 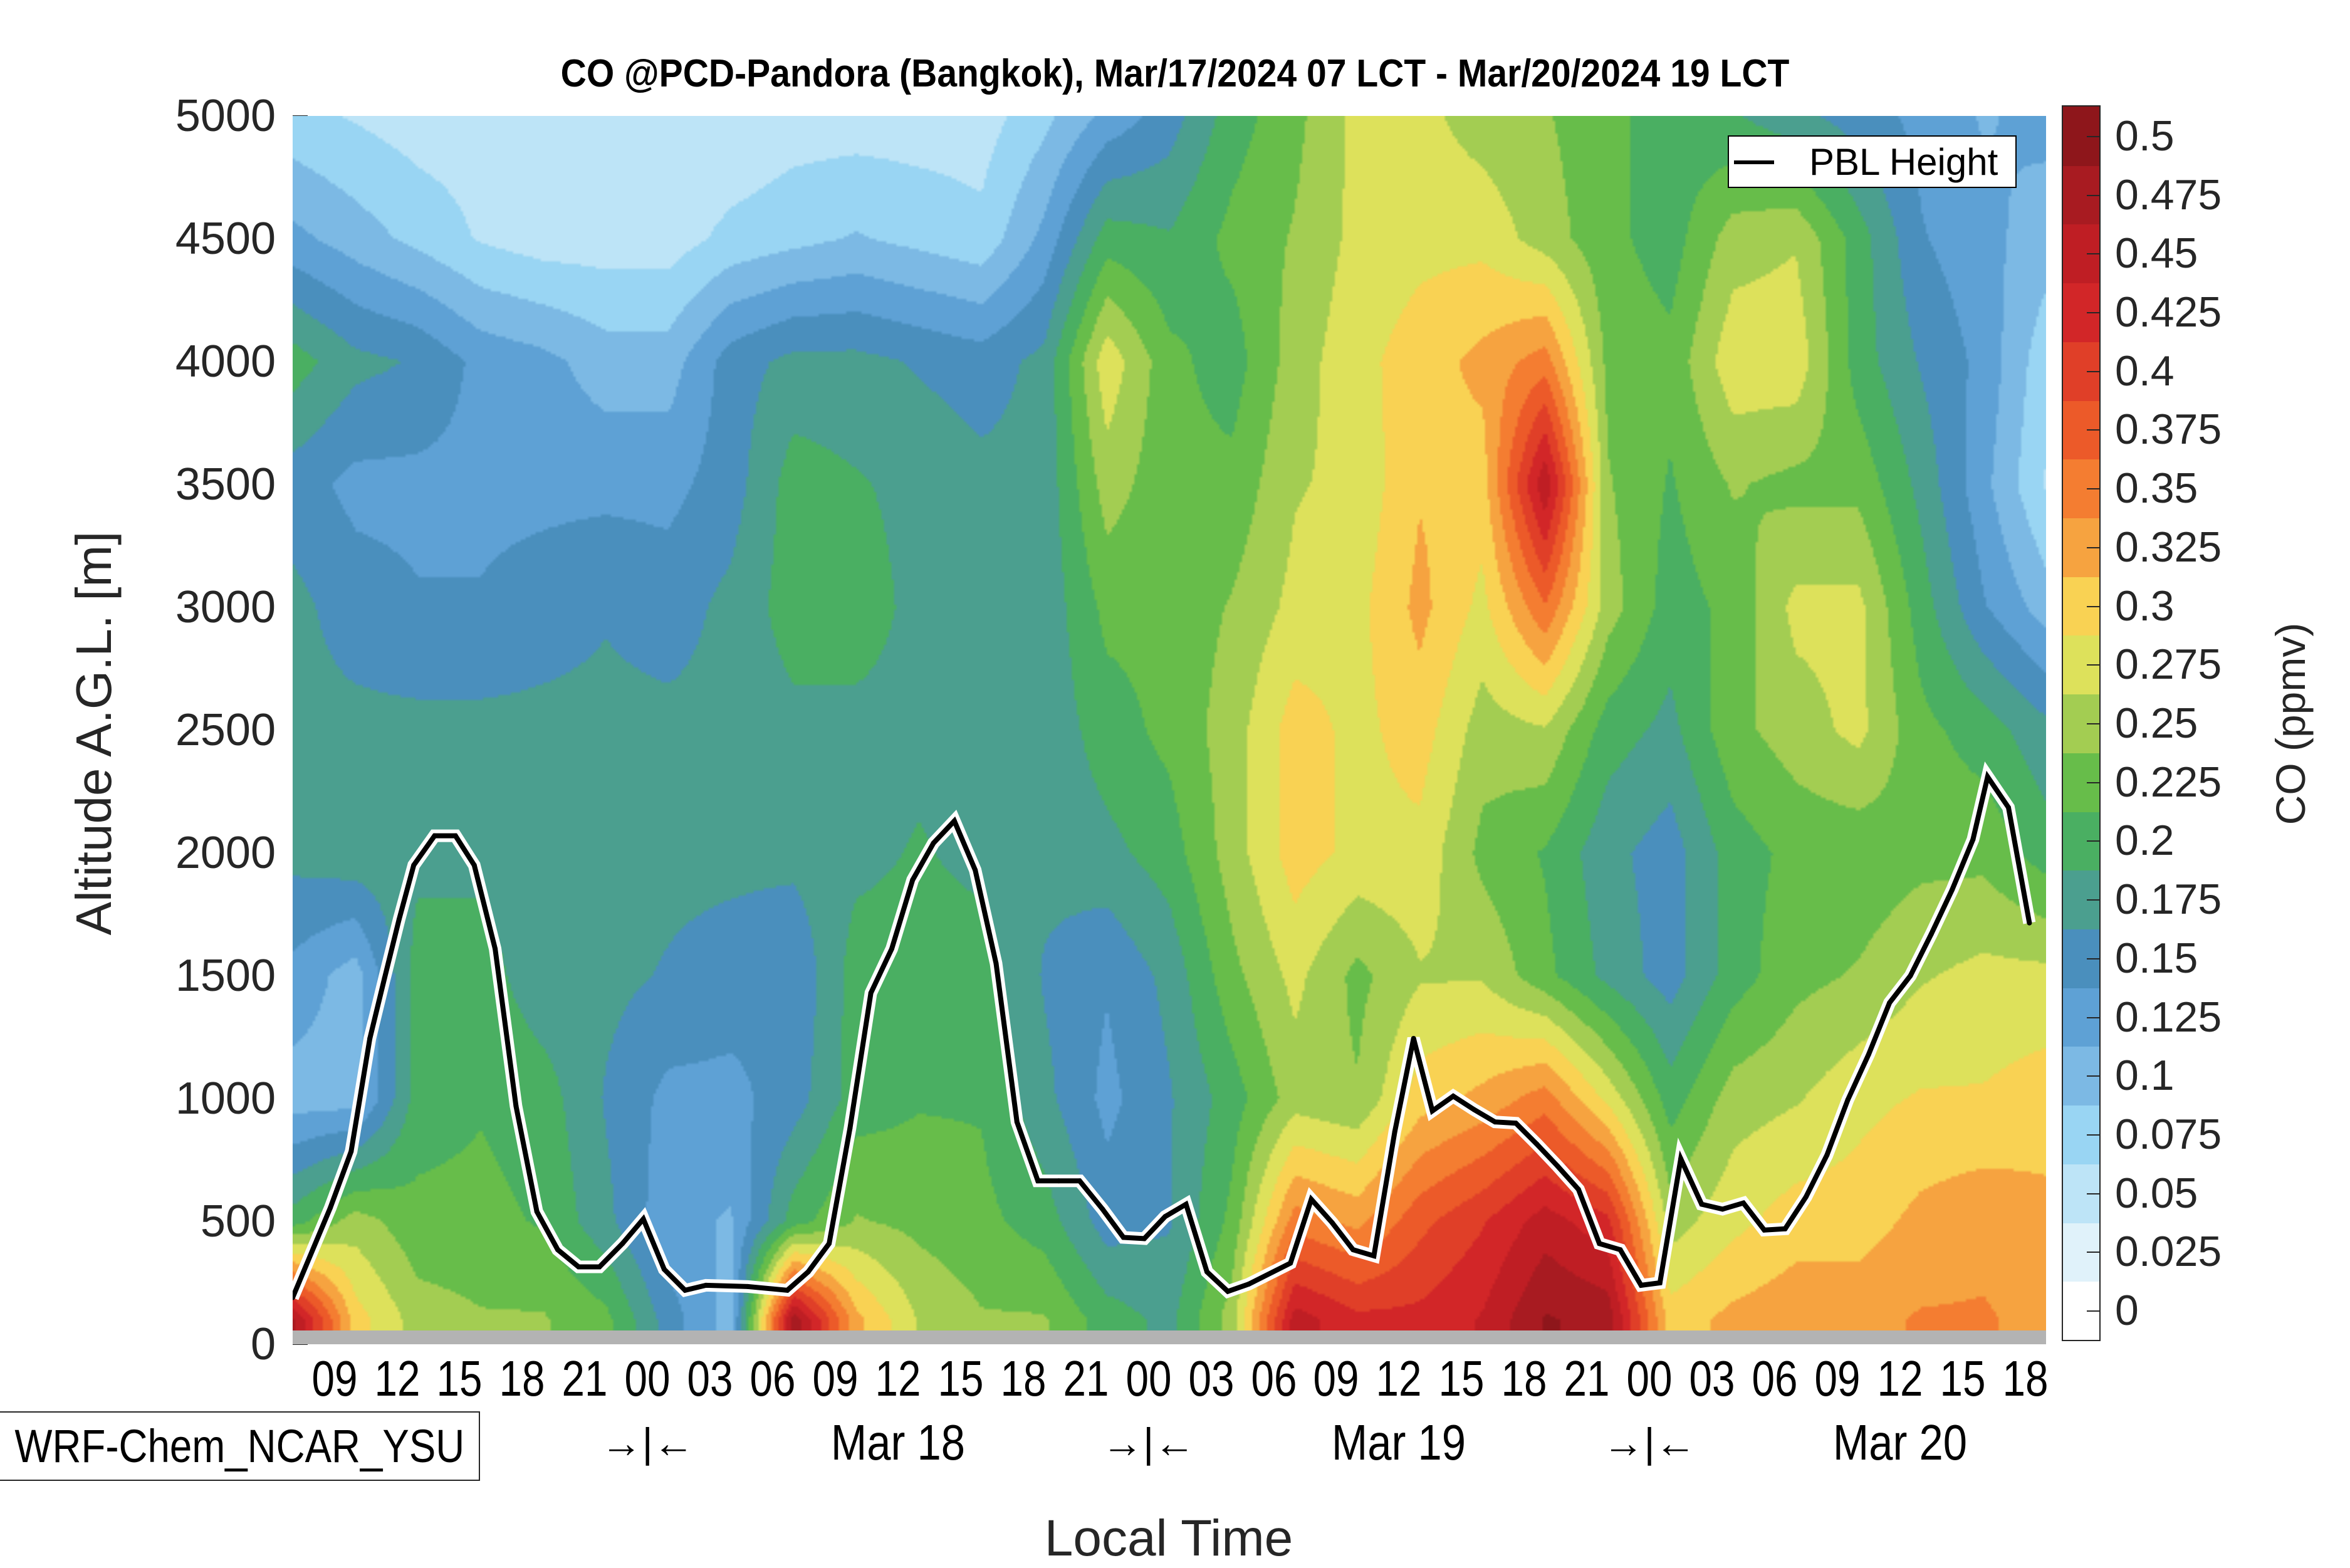 What do you see at coordinates (1524, 1378) in the screenshot?
I see `x-tick-label: 18` at bounding box center [1524, 1378].